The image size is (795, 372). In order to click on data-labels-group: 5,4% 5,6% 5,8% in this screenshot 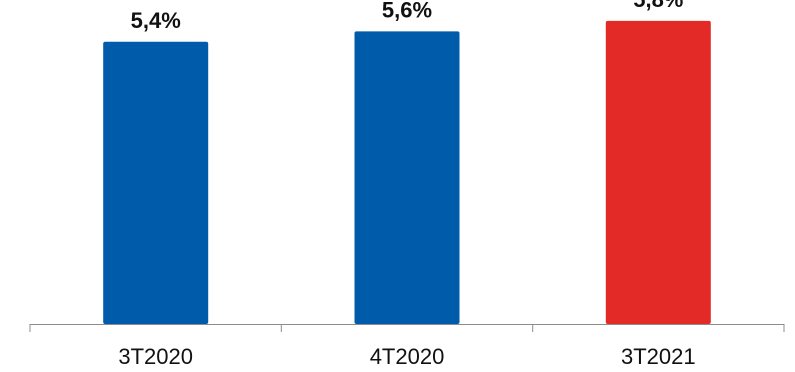, I will do `click(407, 16)`.